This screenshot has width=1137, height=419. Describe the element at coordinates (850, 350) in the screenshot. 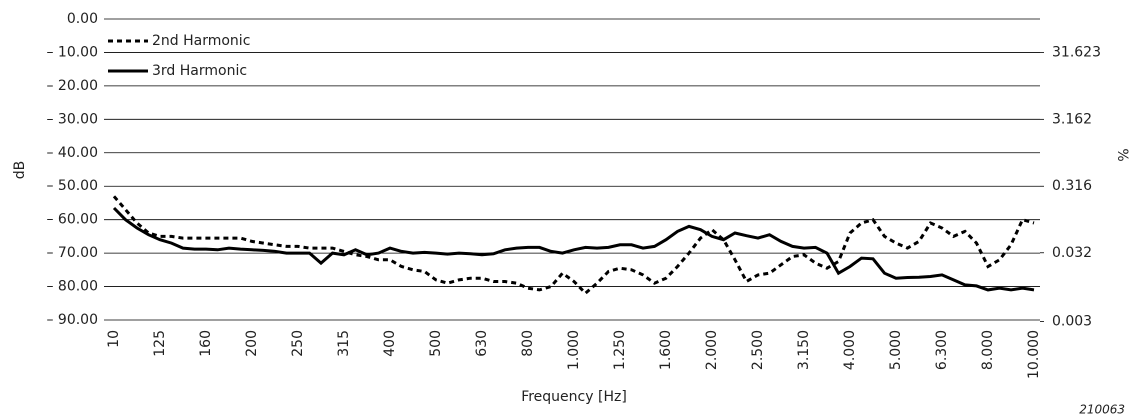

I see `x-tick-label: 4.000` at that location.